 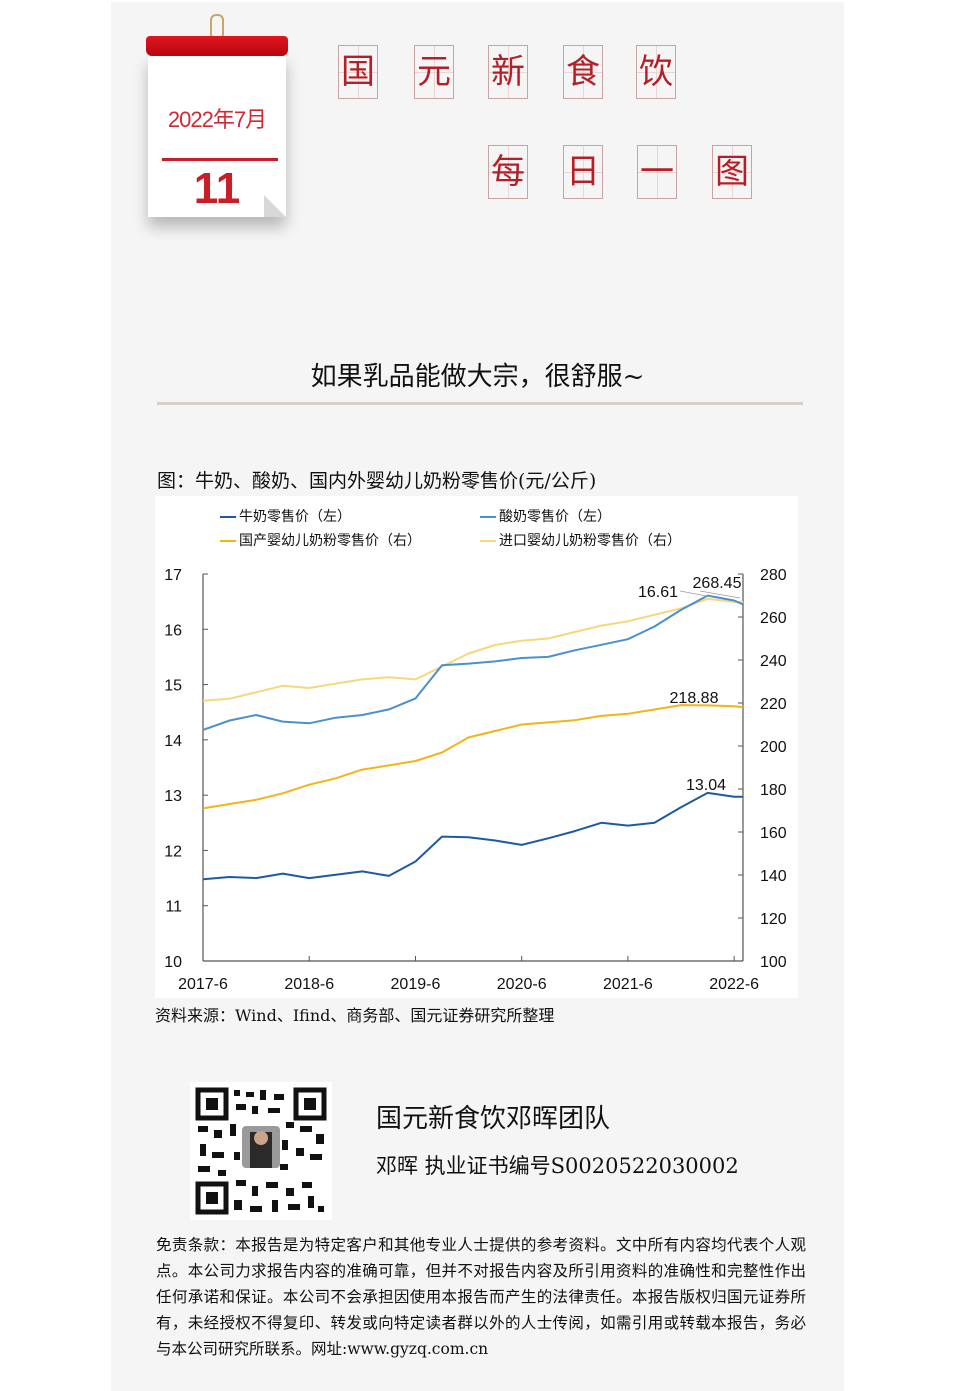 What do you see at coordinates (358, 72) in the screenshot?
I see `title-char: 国` at bounding box center [358, 72].